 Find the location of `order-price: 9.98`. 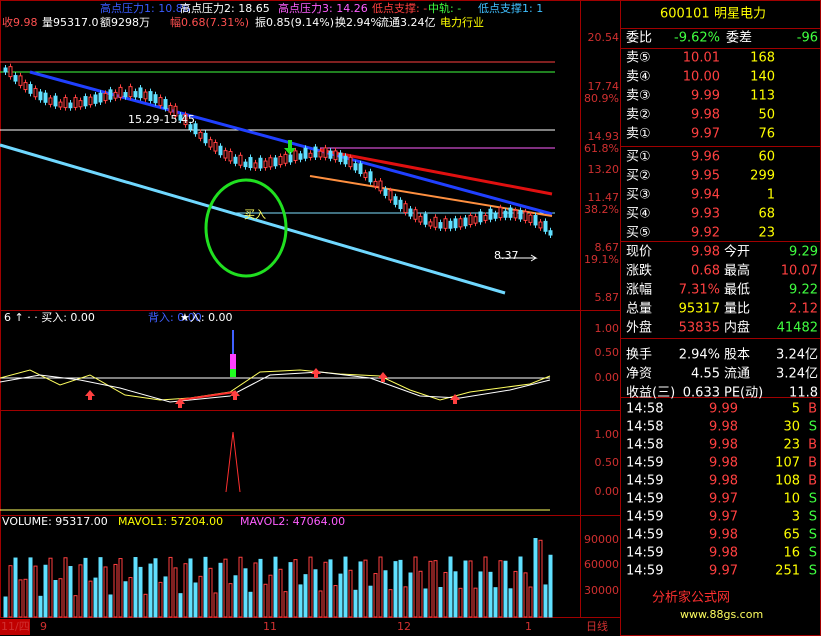

order-price: 9.98 is located at coordinates (705, 115).